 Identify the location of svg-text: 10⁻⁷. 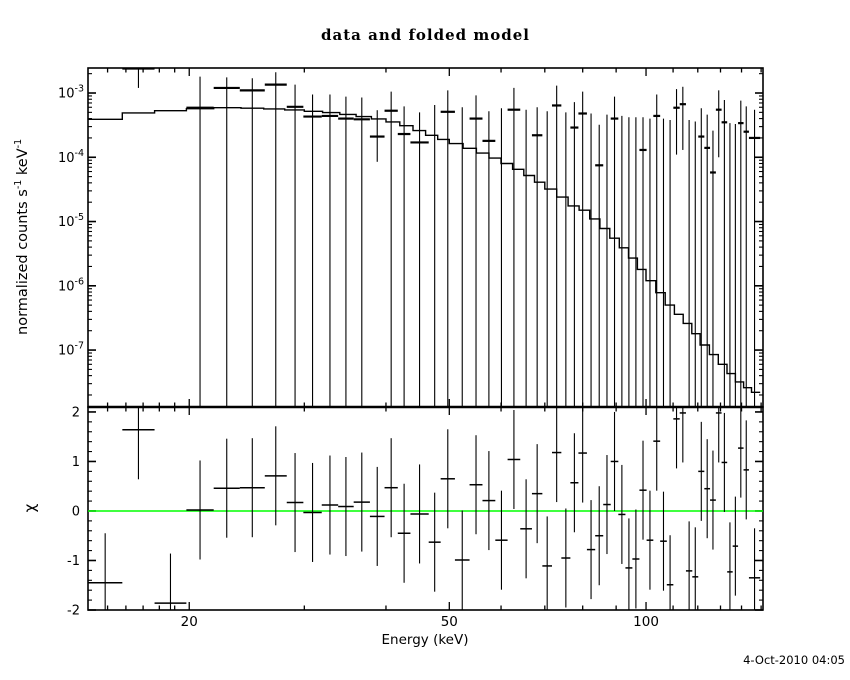
(71, 350).